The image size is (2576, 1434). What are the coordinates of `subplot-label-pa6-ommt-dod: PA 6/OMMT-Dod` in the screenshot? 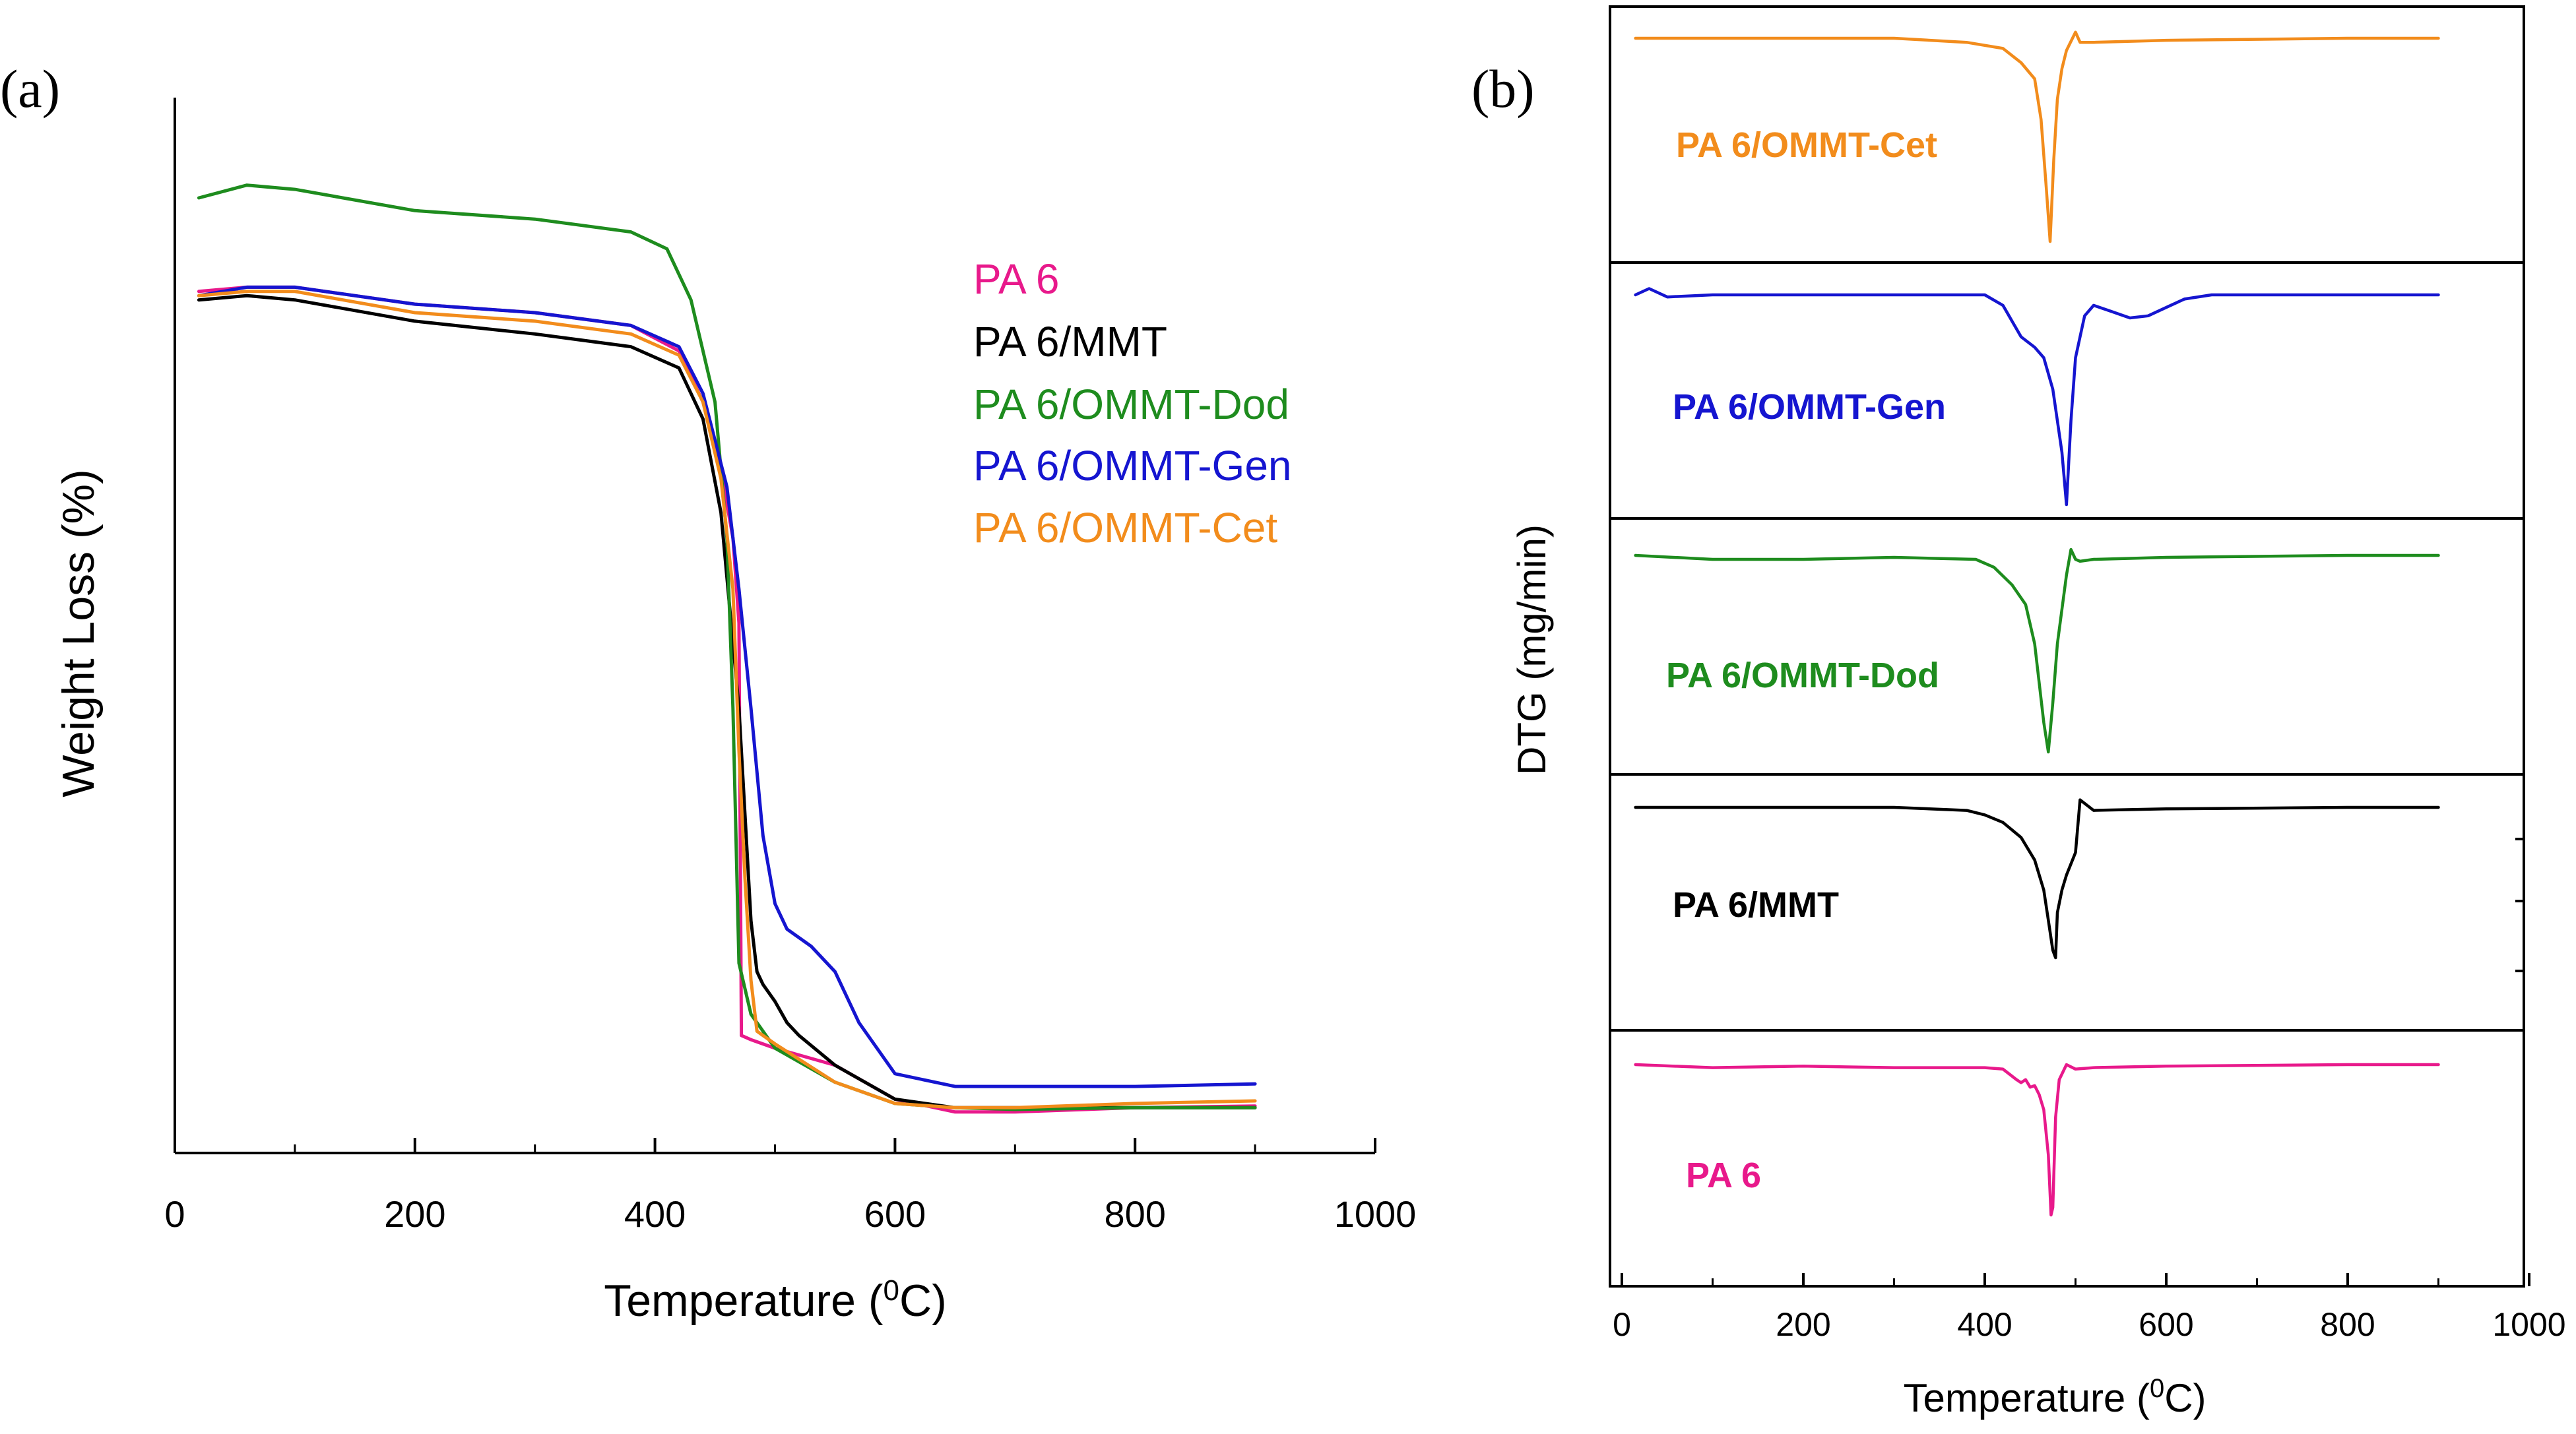 It's located at (1802, 675).